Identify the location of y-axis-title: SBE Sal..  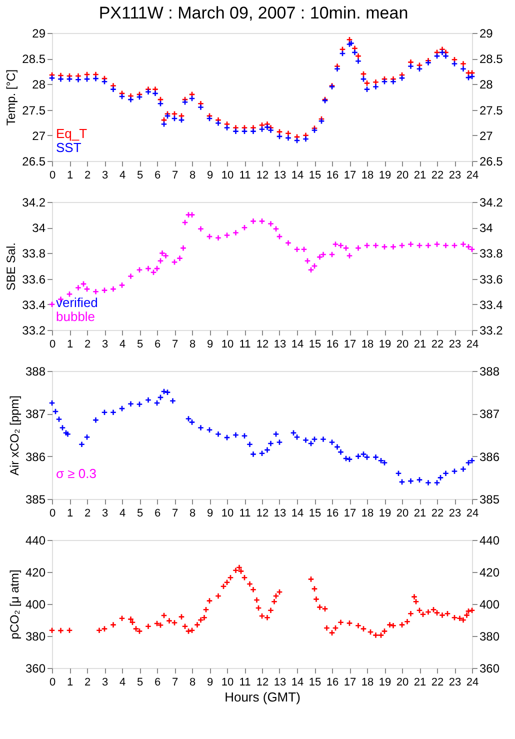
(11, 266).